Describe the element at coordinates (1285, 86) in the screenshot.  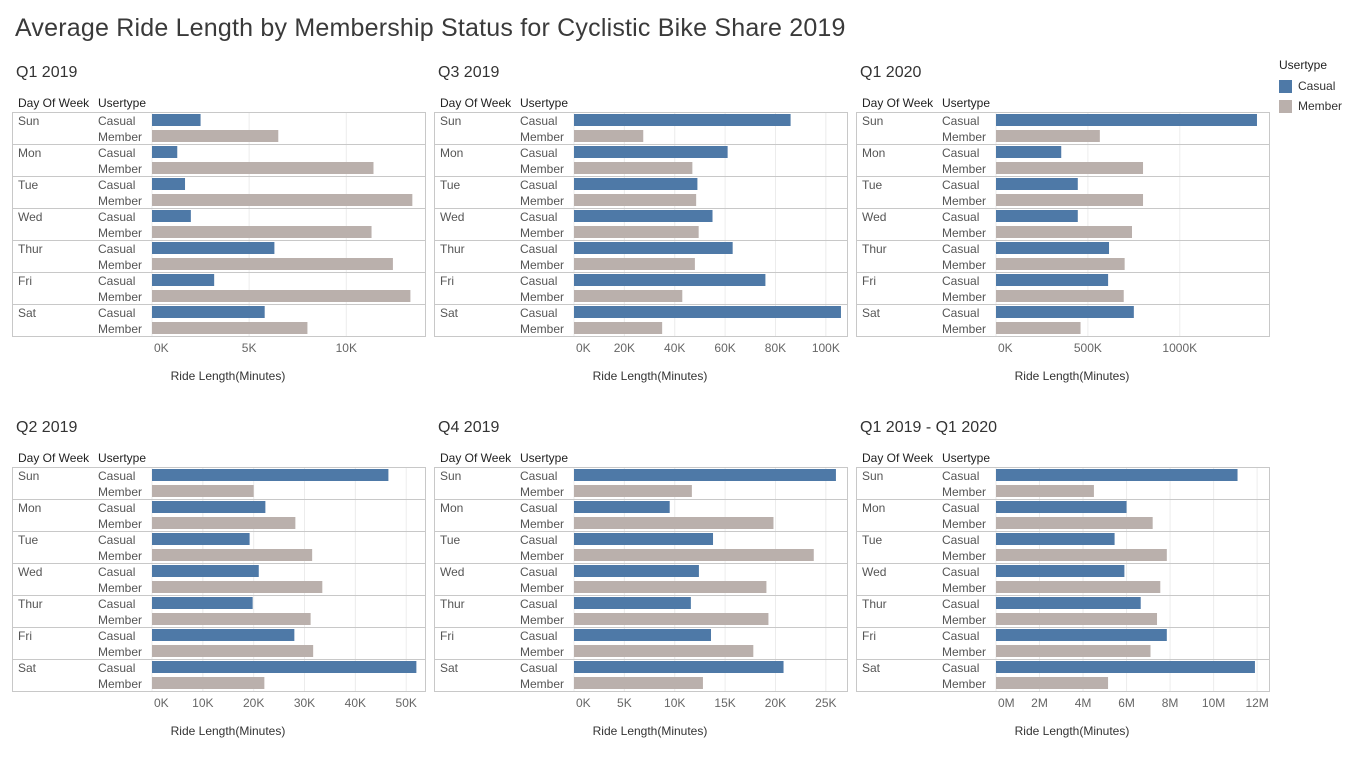
I see `legend-swatch-casual` at that location.